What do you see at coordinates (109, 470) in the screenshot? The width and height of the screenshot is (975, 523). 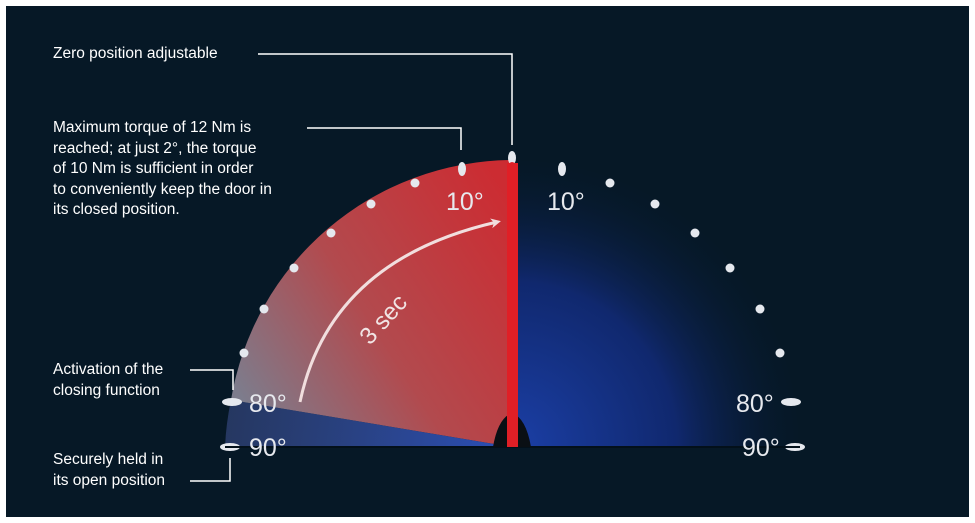 I see `held-open-label: Securely held in its open position` at bounding box center [109, 470].